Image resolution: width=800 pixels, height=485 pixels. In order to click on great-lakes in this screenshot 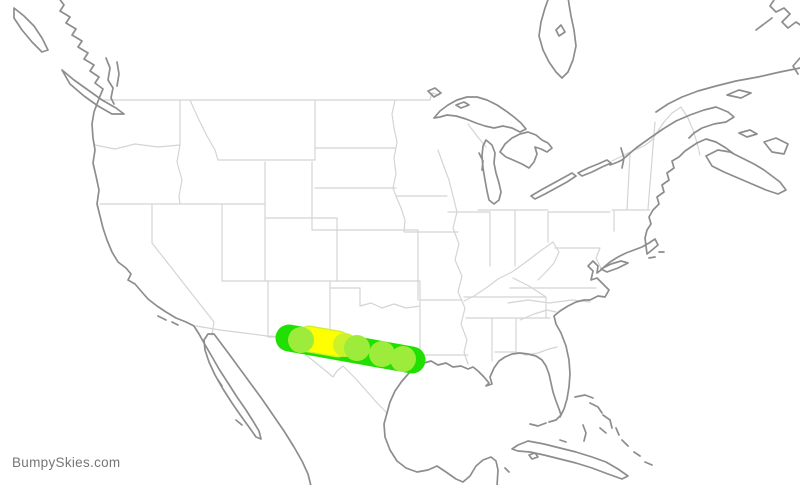, I will do `click(526, 146)`.